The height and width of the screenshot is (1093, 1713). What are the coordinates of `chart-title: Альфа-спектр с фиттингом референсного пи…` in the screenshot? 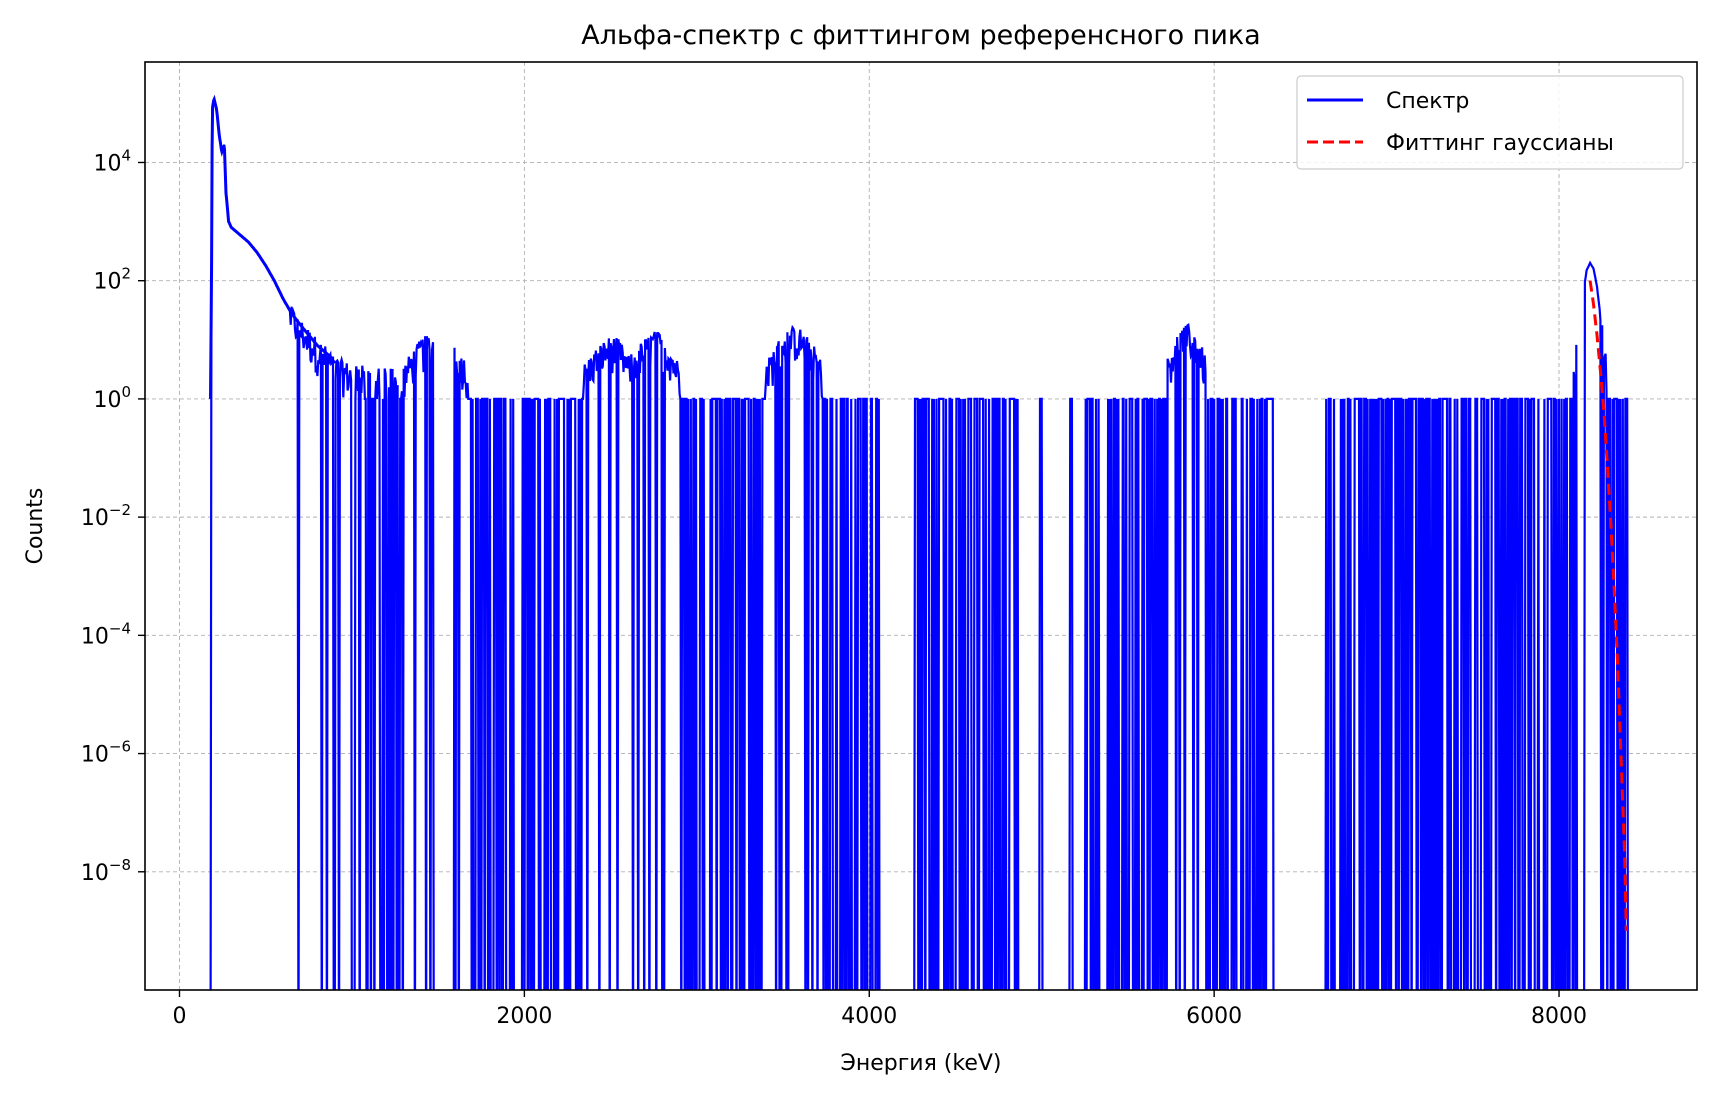 It's located at (920, 35).